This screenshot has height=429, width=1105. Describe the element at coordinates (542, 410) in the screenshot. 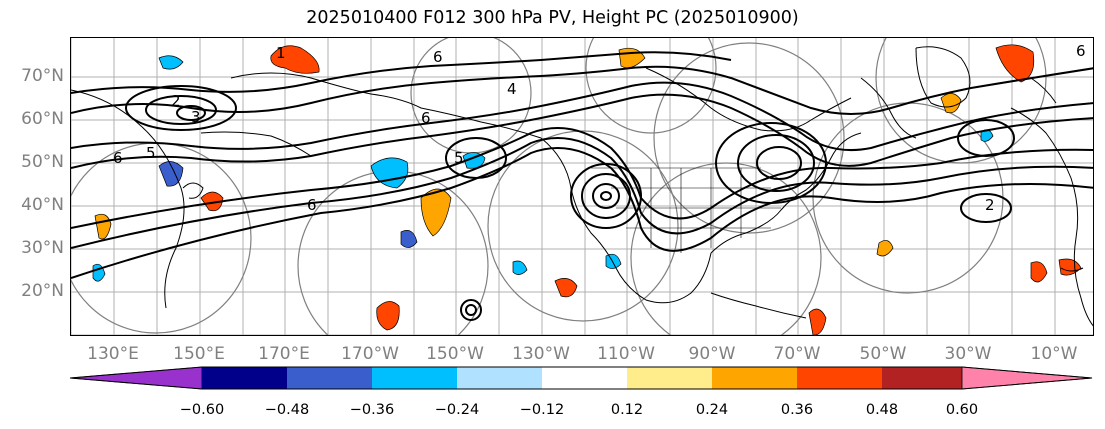

I see `colorbar-tick-label: −0.12` at that location.